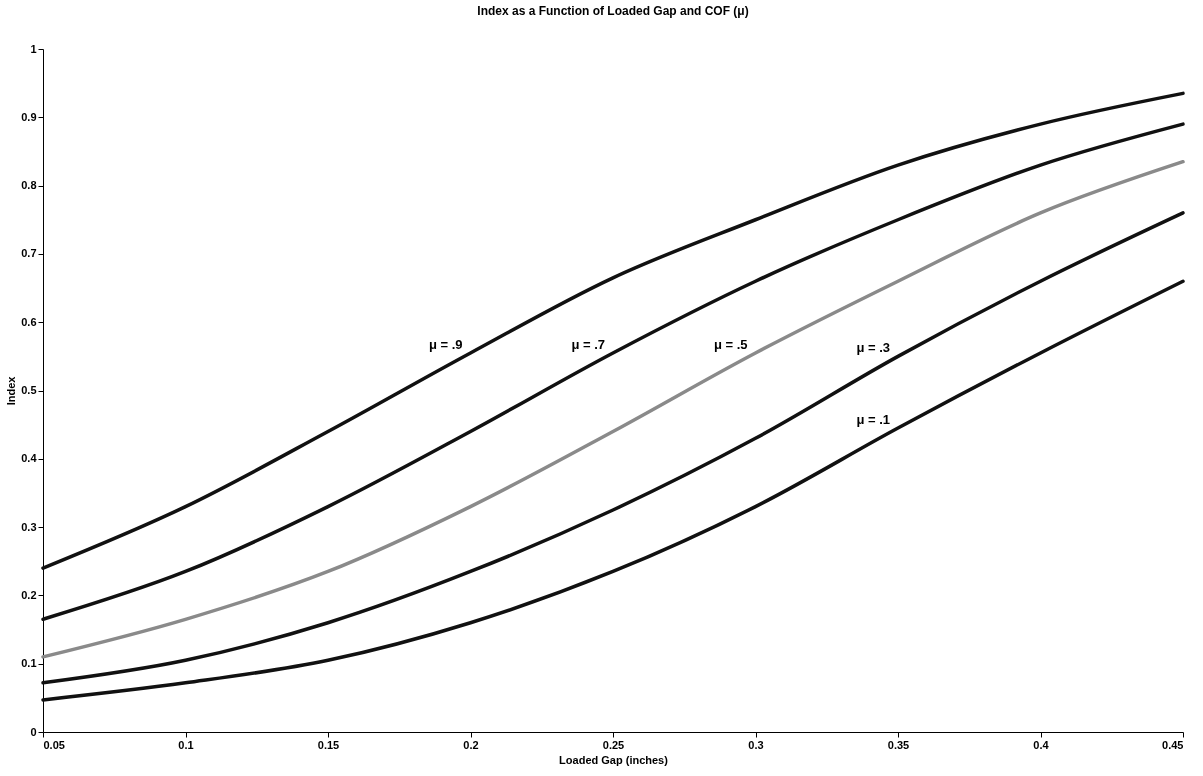 Image resolution: width=1203 pixels, height=776 pixels. Describe the element at coordinates (1041, 744) in the screenshot. I see `x-tick-label: 0.4` at that location.